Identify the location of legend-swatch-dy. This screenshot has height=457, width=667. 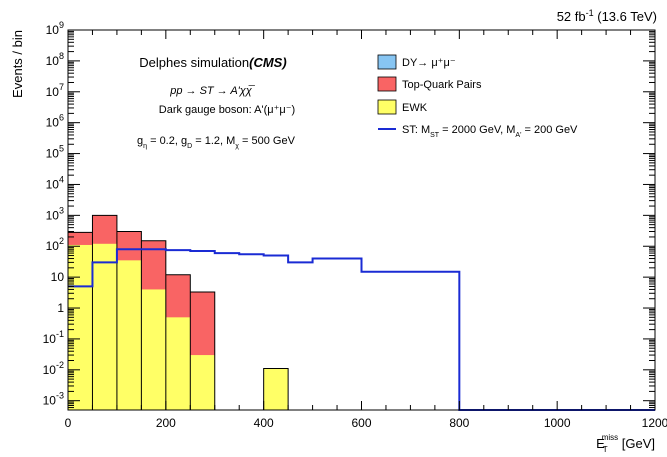
(387, 62).